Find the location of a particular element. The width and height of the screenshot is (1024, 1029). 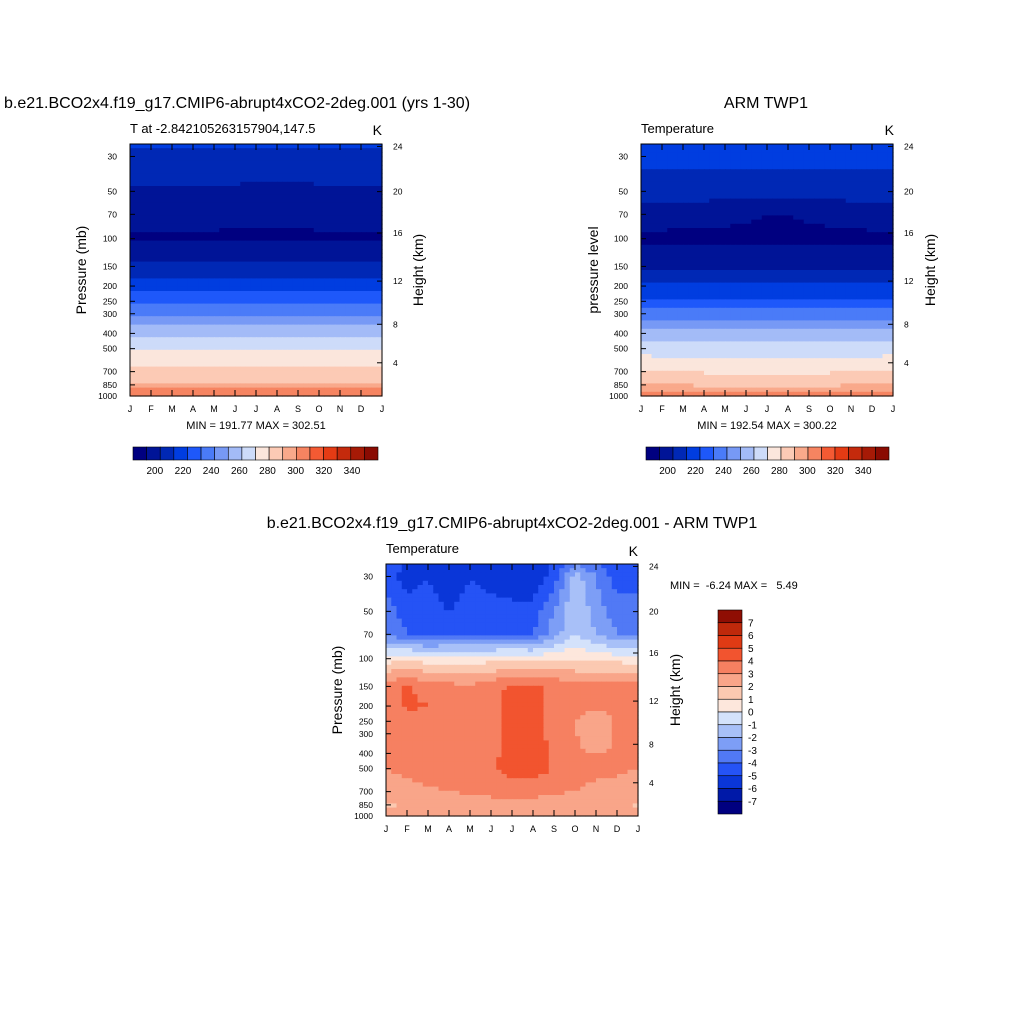

panel-model-contour-field is located at coordinates (256, 270).